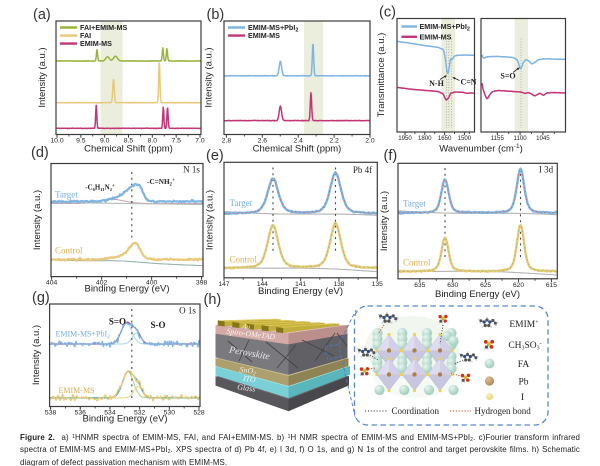  What do you see at coordinates (362, 170) in the screenshot?
I see `svg-text: Pb 4f` at bounding box center [362, 170].